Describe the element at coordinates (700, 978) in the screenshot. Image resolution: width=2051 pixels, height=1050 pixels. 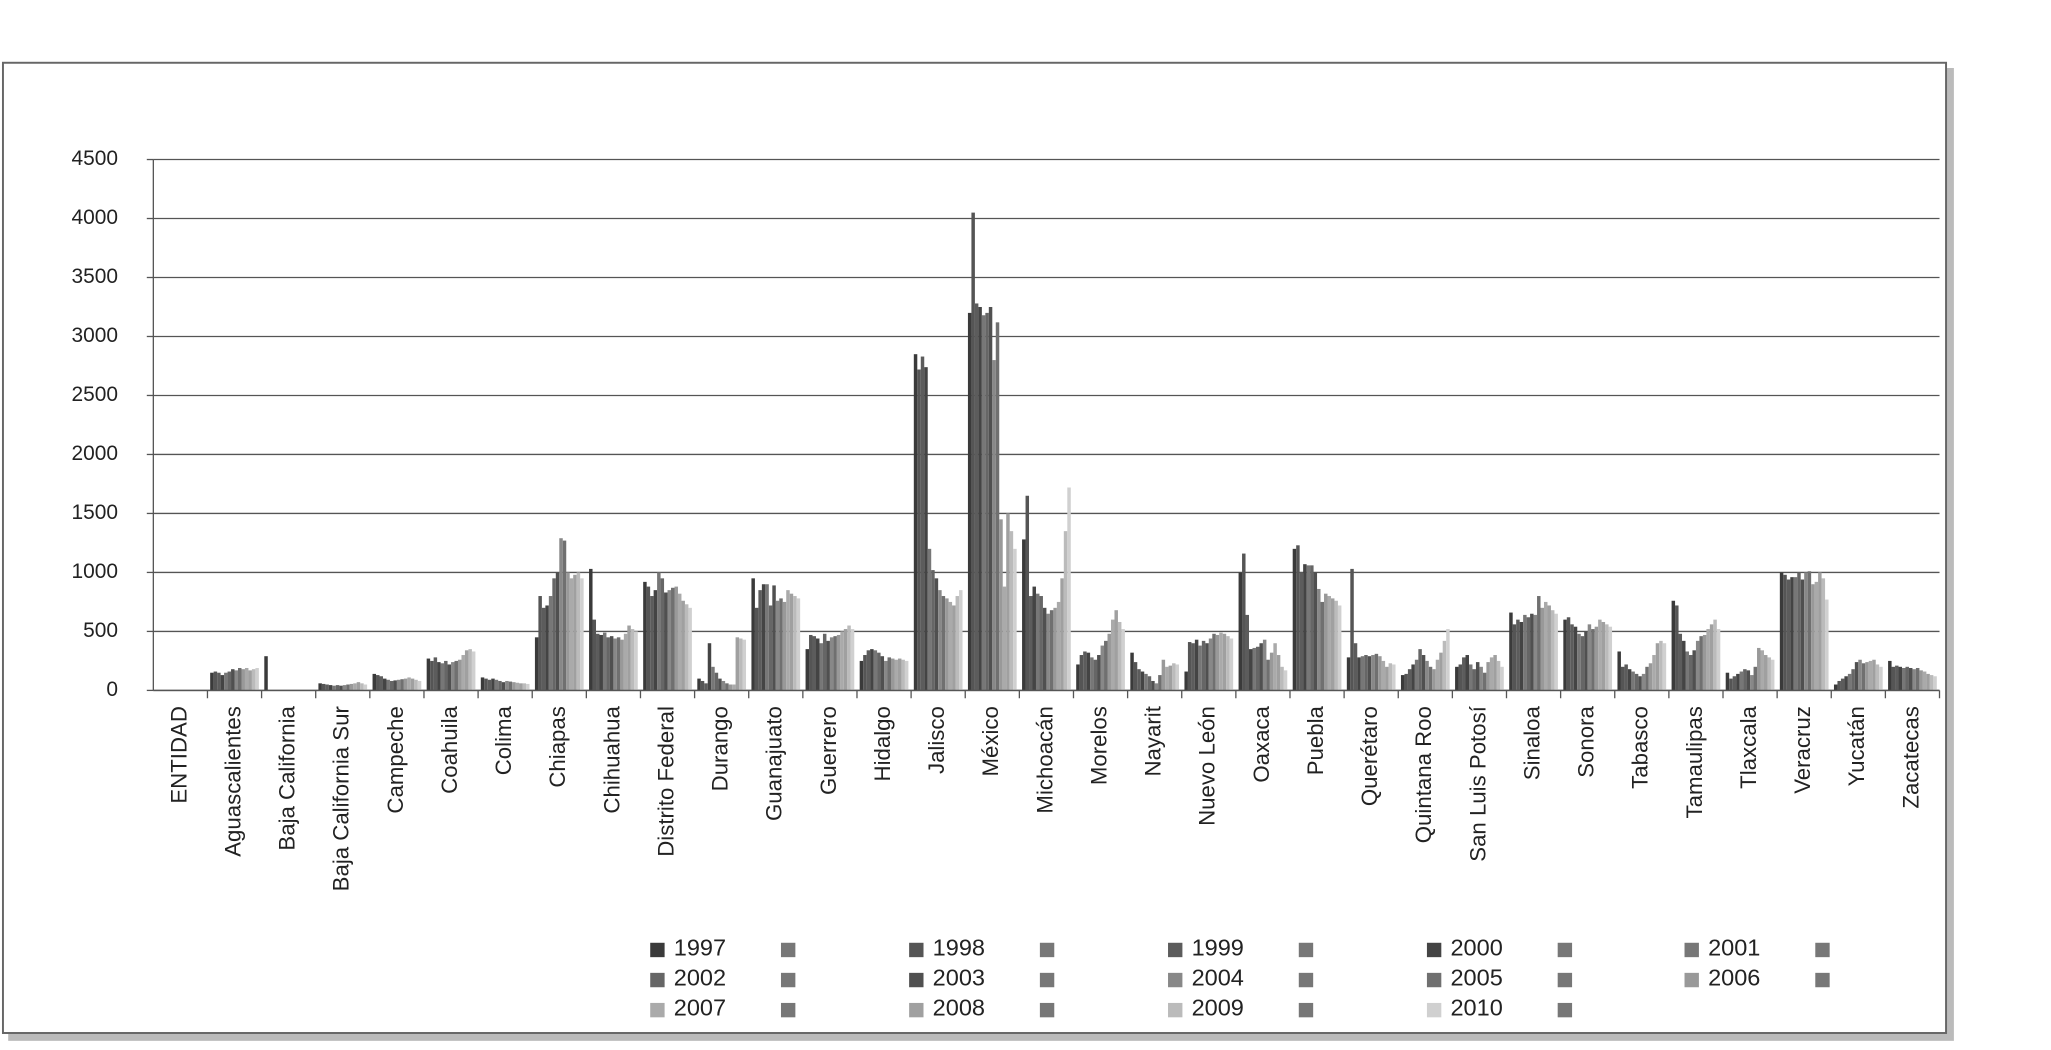
I see `legend-label: 2002` at that location.